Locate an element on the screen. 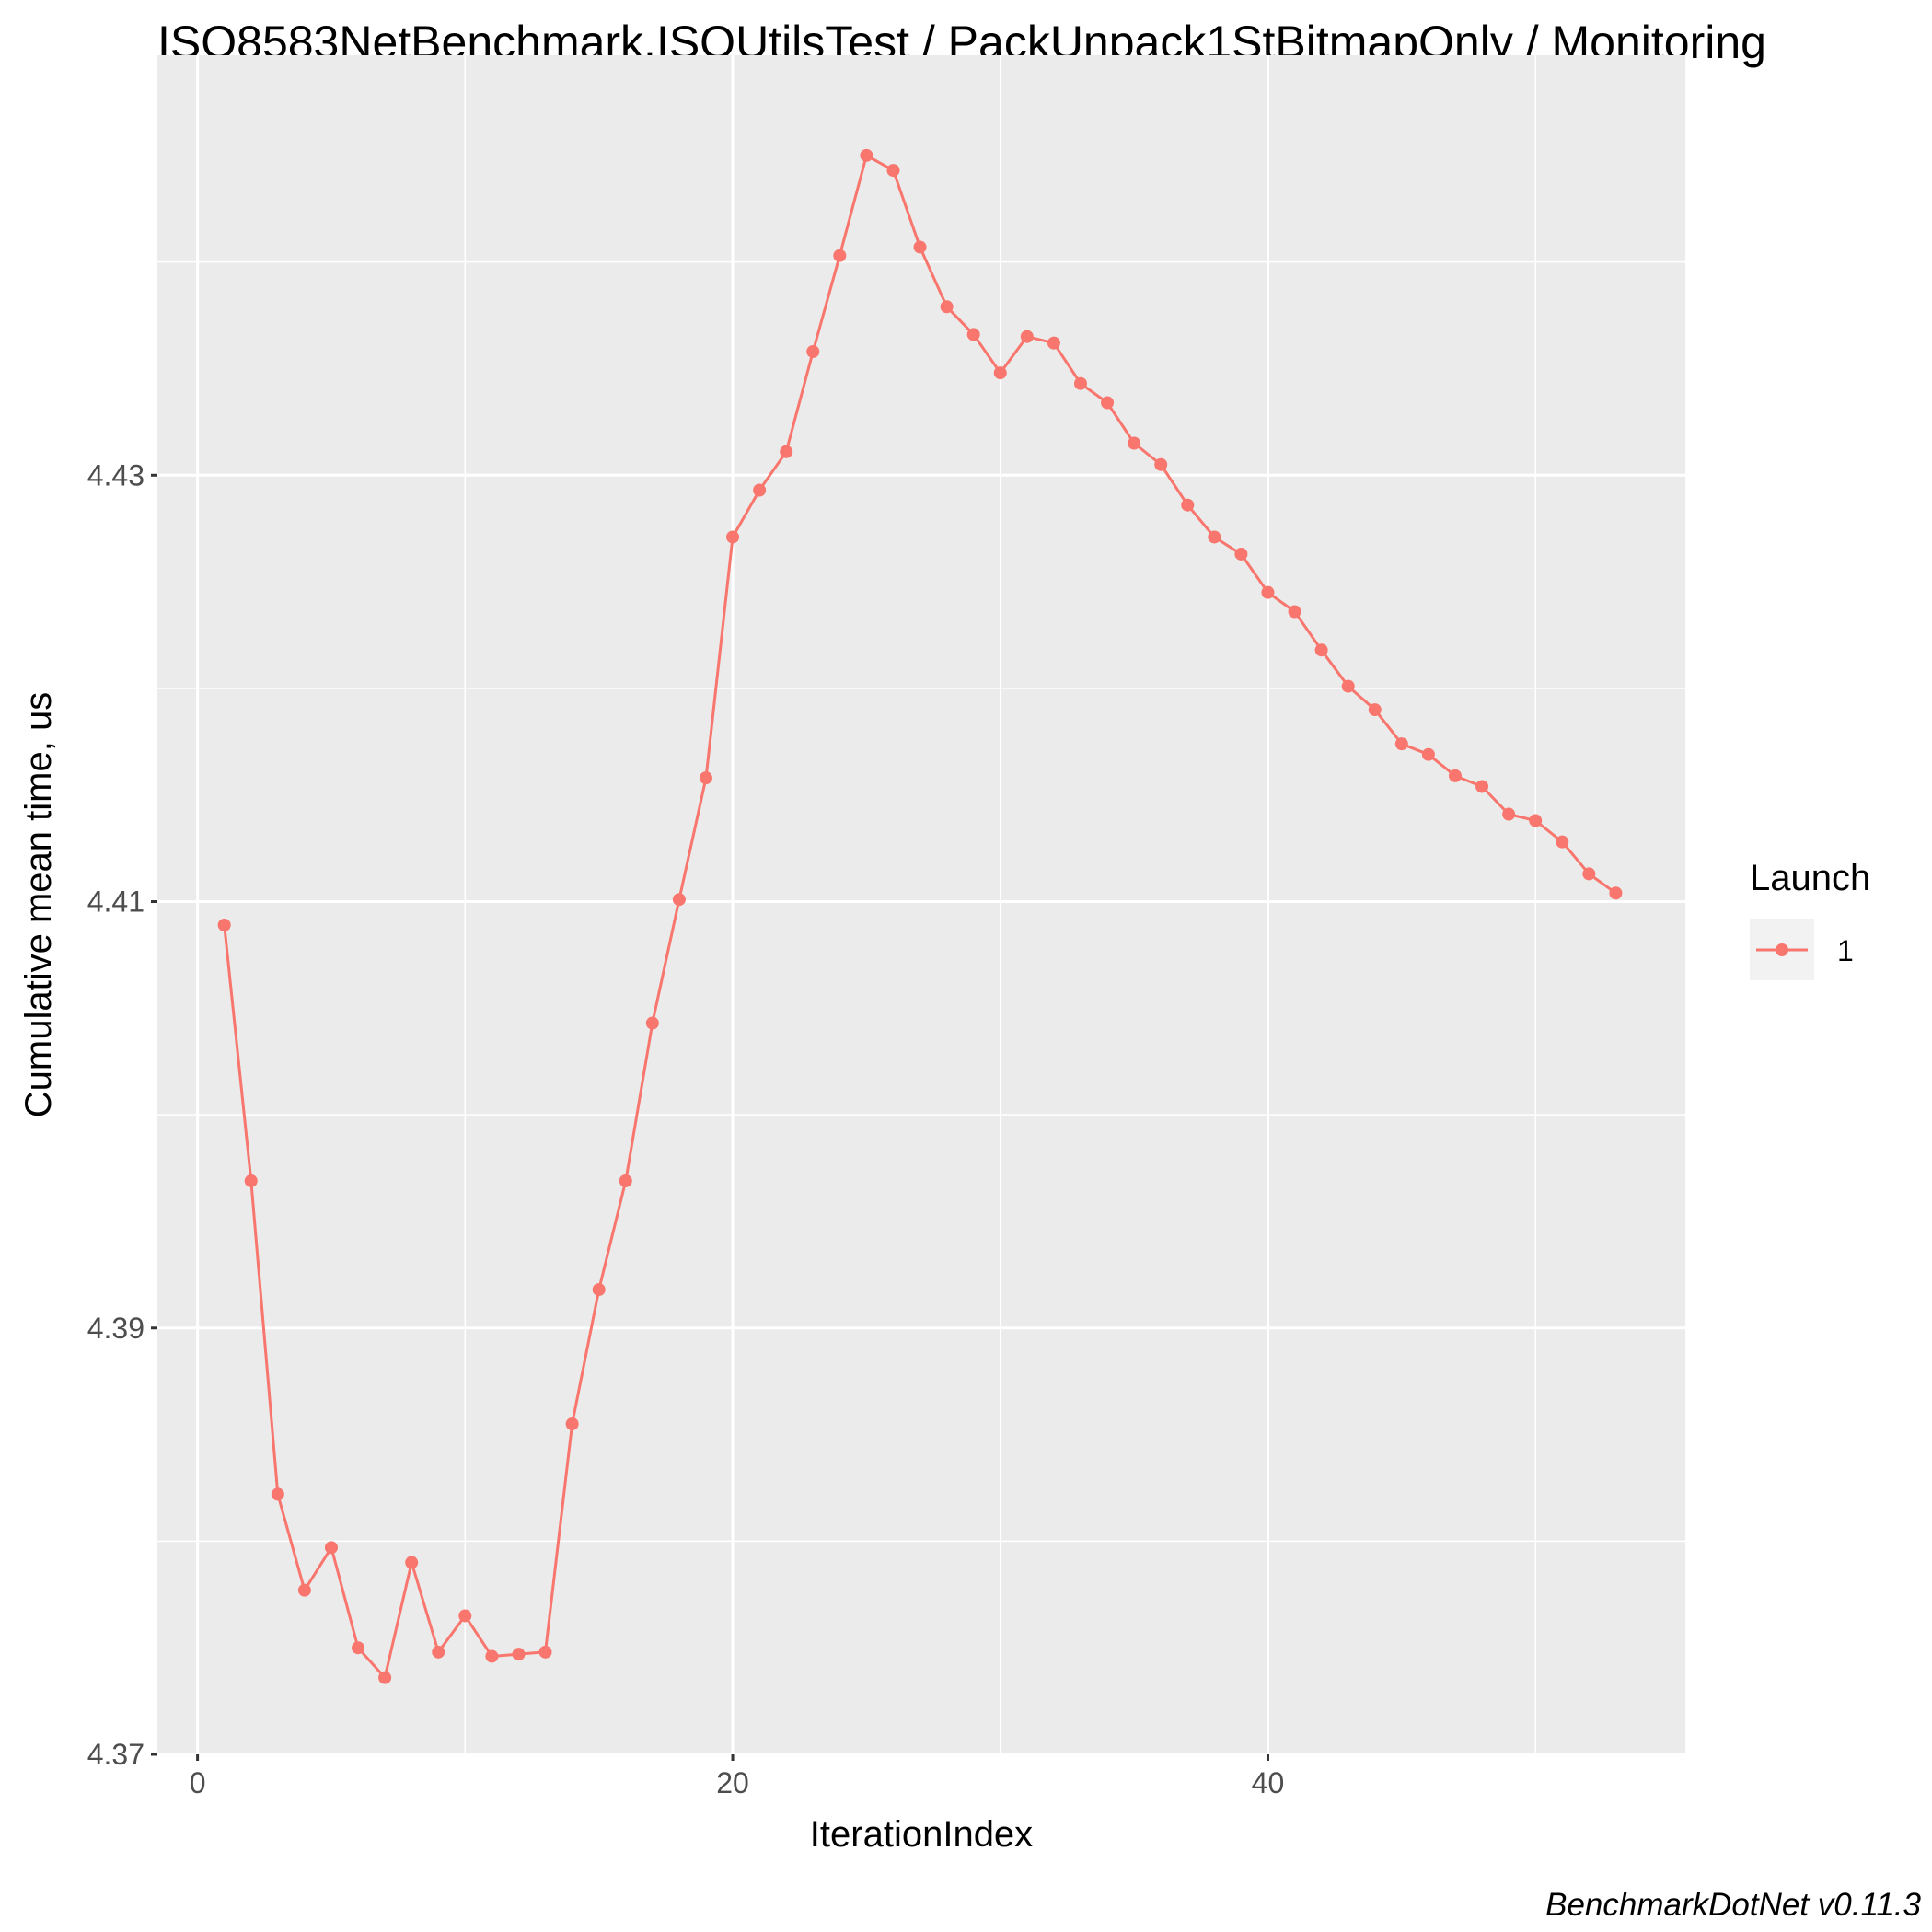  y-axis-title: Cumulative mean time, us is located at coordinates (38, 905).